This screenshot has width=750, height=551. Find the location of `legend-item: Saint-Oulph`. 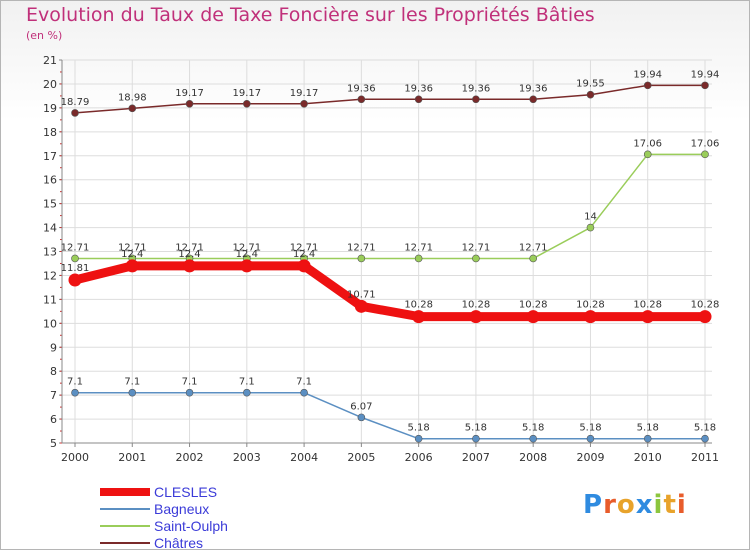

legend-item: Saint-Oulph is located at coordinates (164, 525).